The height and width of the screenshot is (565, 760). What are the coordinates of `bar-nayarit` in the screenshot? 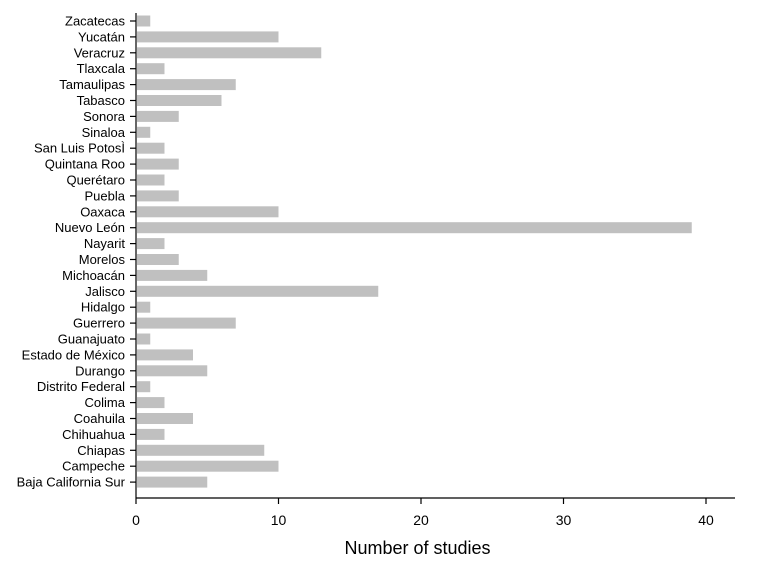 It's located at (151, 244).